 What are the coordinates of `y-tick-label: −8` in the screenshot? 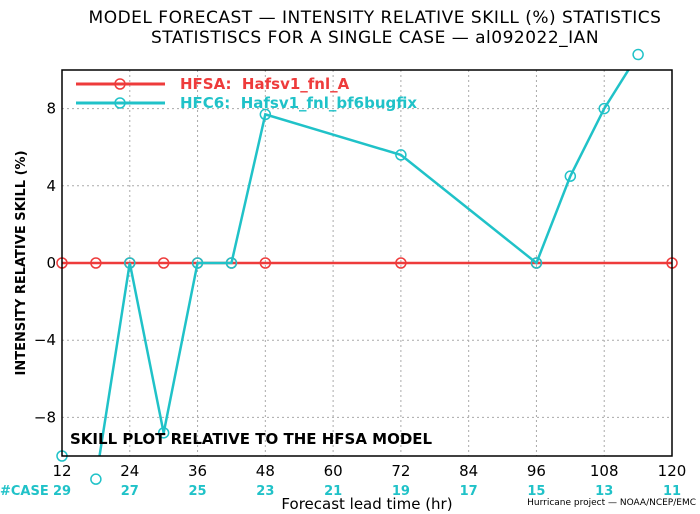 It's located at (45, 417).